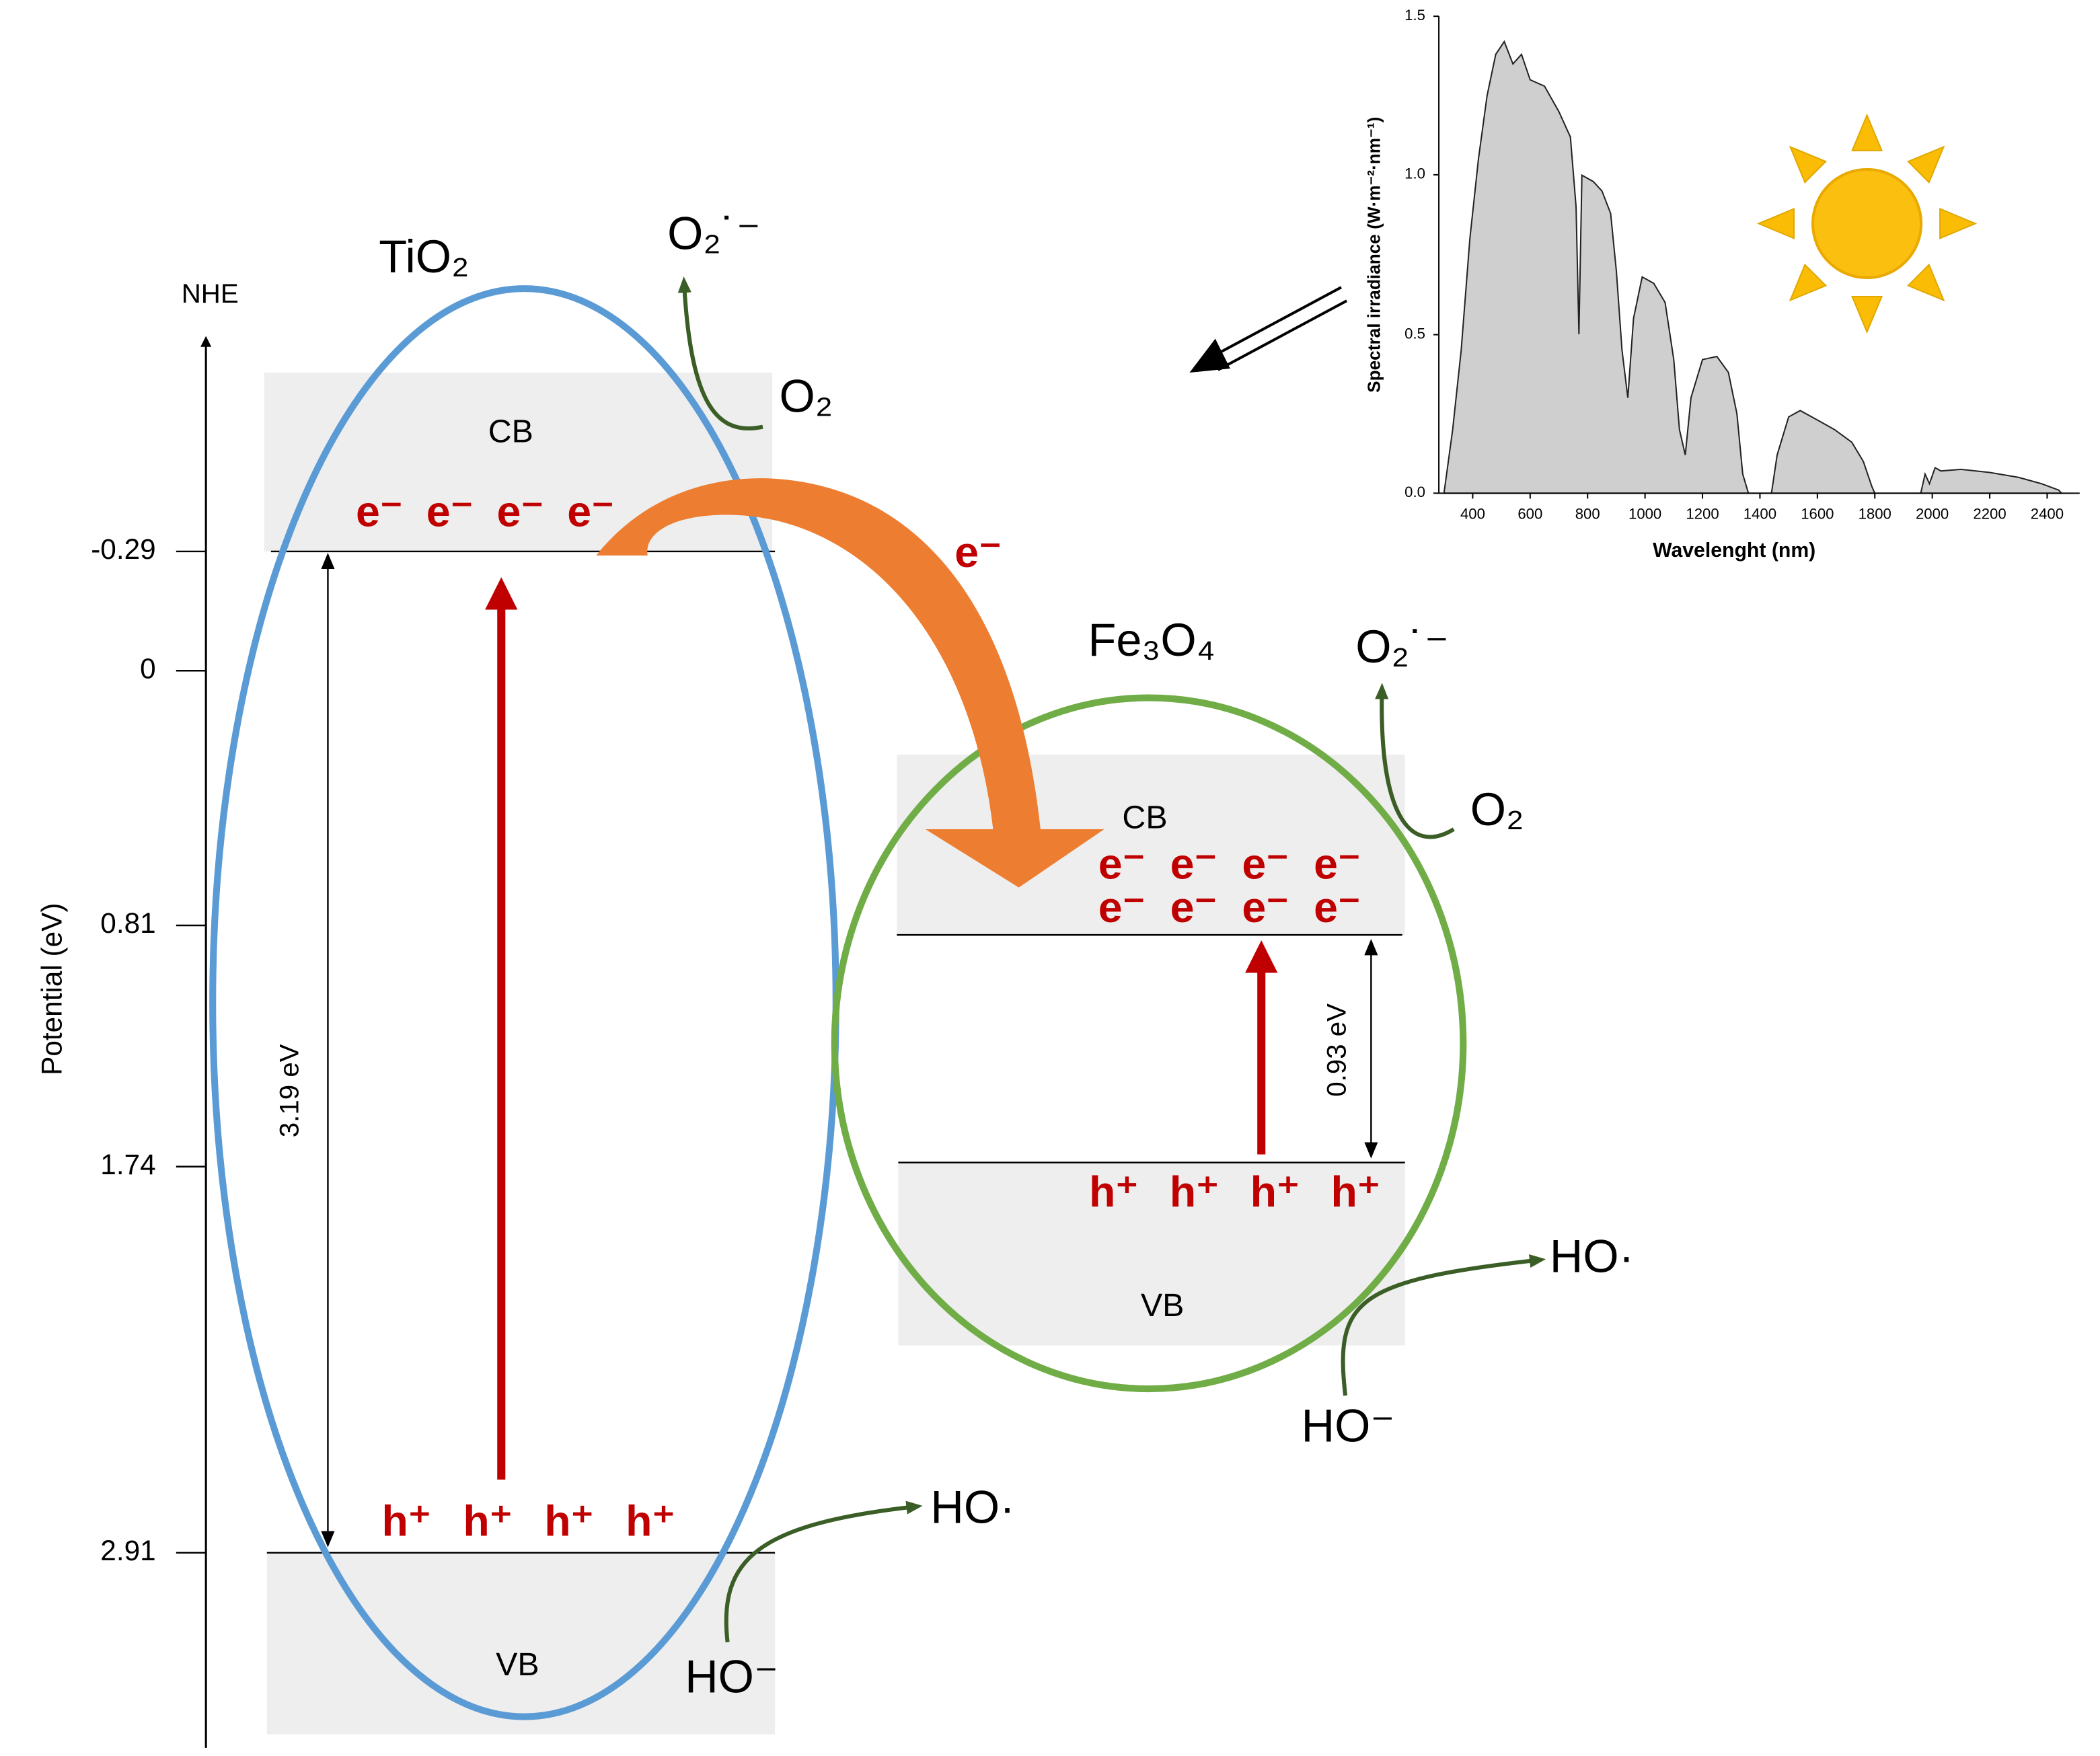  Describe the element at coordinates (1932, 513) in the screenshot. I see `spectrum-x-tick-label: 2000` at that location.